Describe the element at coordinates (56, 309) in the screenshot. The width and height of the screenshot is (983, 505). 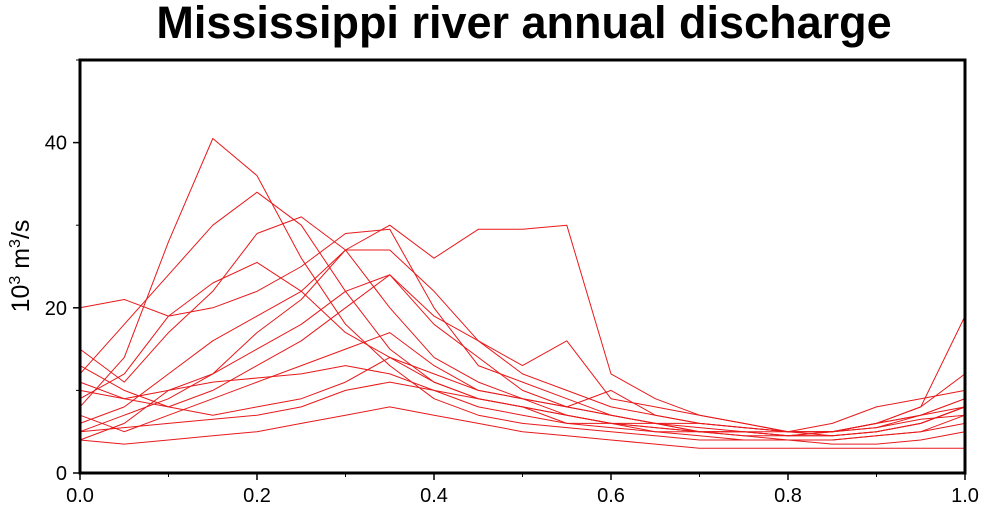
I see `y-tick-label: 20` at that location.